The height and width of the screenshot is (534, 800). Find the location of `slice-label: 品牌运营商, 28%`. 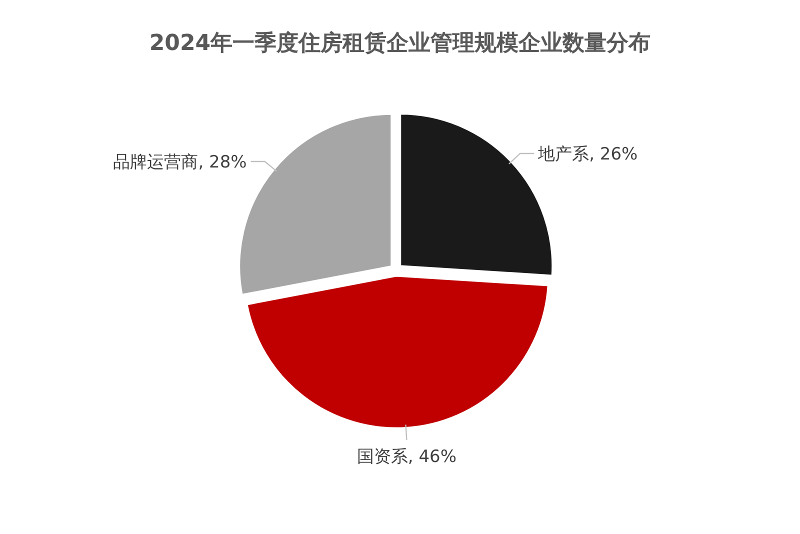

slice-label: 品牌运营商, 28% is located at coordinates (180, 162).